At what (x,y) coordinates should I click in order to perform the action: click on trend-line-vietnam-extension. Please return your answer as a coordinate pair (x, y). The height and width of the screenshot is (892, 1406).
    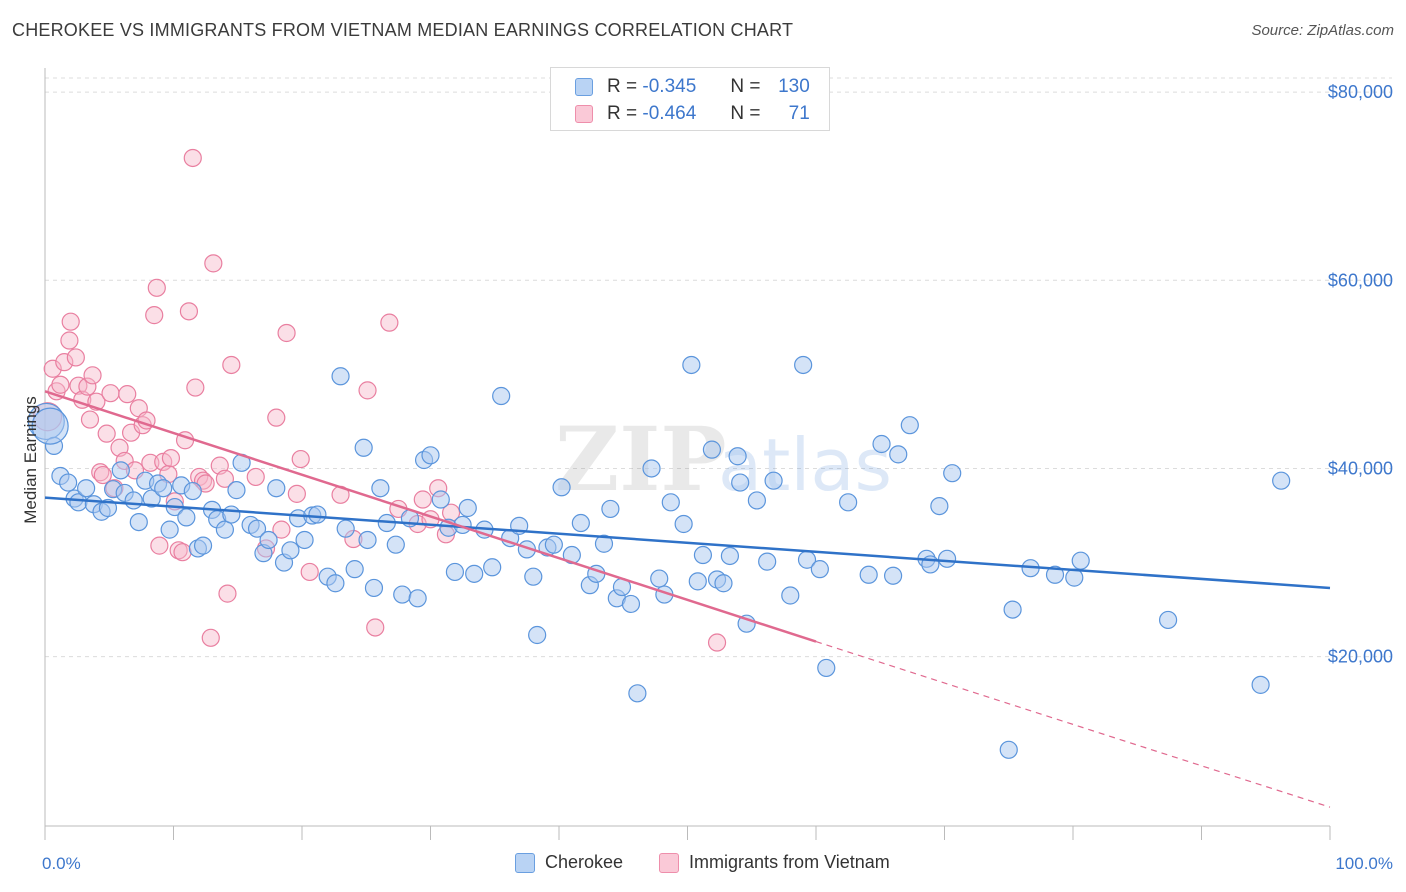
    Looking at the image, I should click on (1073, 724).